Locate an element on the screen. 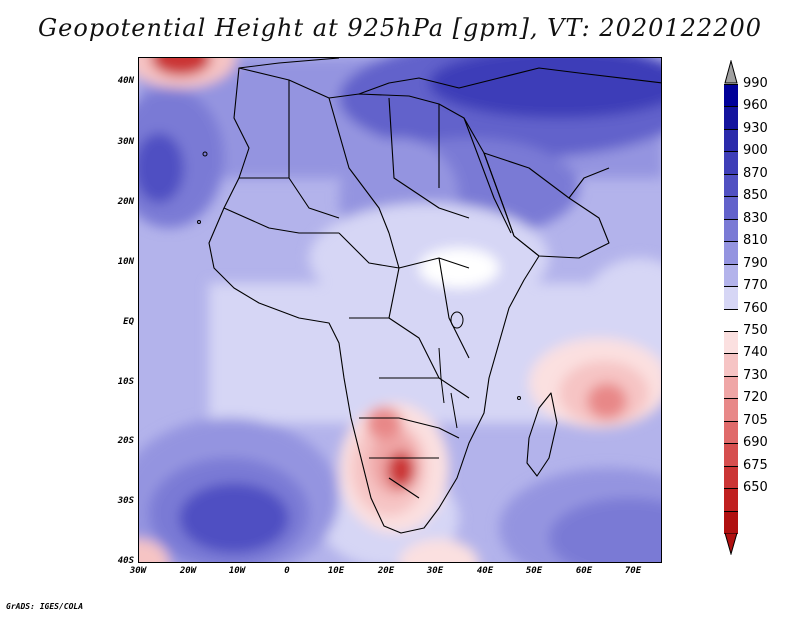 This screenshot has height=618, width=800. lat-label: 10S is located at coordinates (125, 382).